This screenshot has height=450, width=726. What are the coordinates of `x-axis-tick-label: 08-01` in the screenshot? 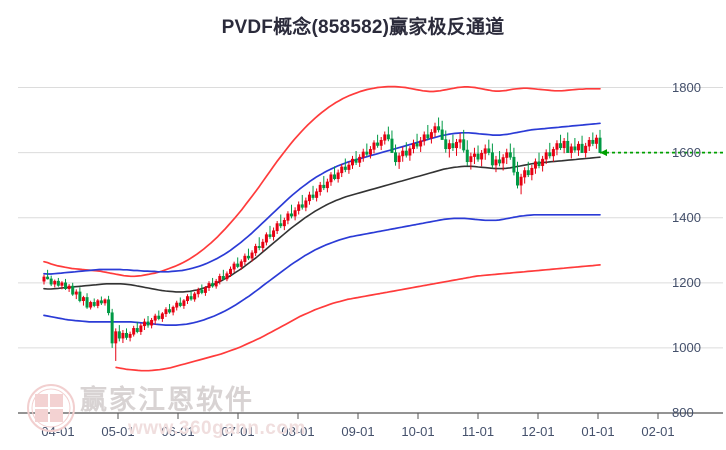 It's located at (298, 431).